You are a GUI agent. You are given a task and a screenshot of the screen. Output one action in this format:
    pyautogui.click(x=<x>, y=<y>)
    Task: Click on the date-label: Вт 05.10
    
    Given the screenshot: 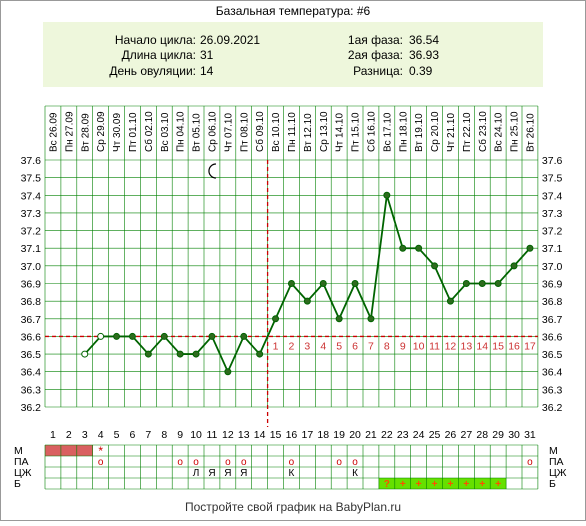 What is the action you would take?
    pyautogui.click(x=197, y=132)
    